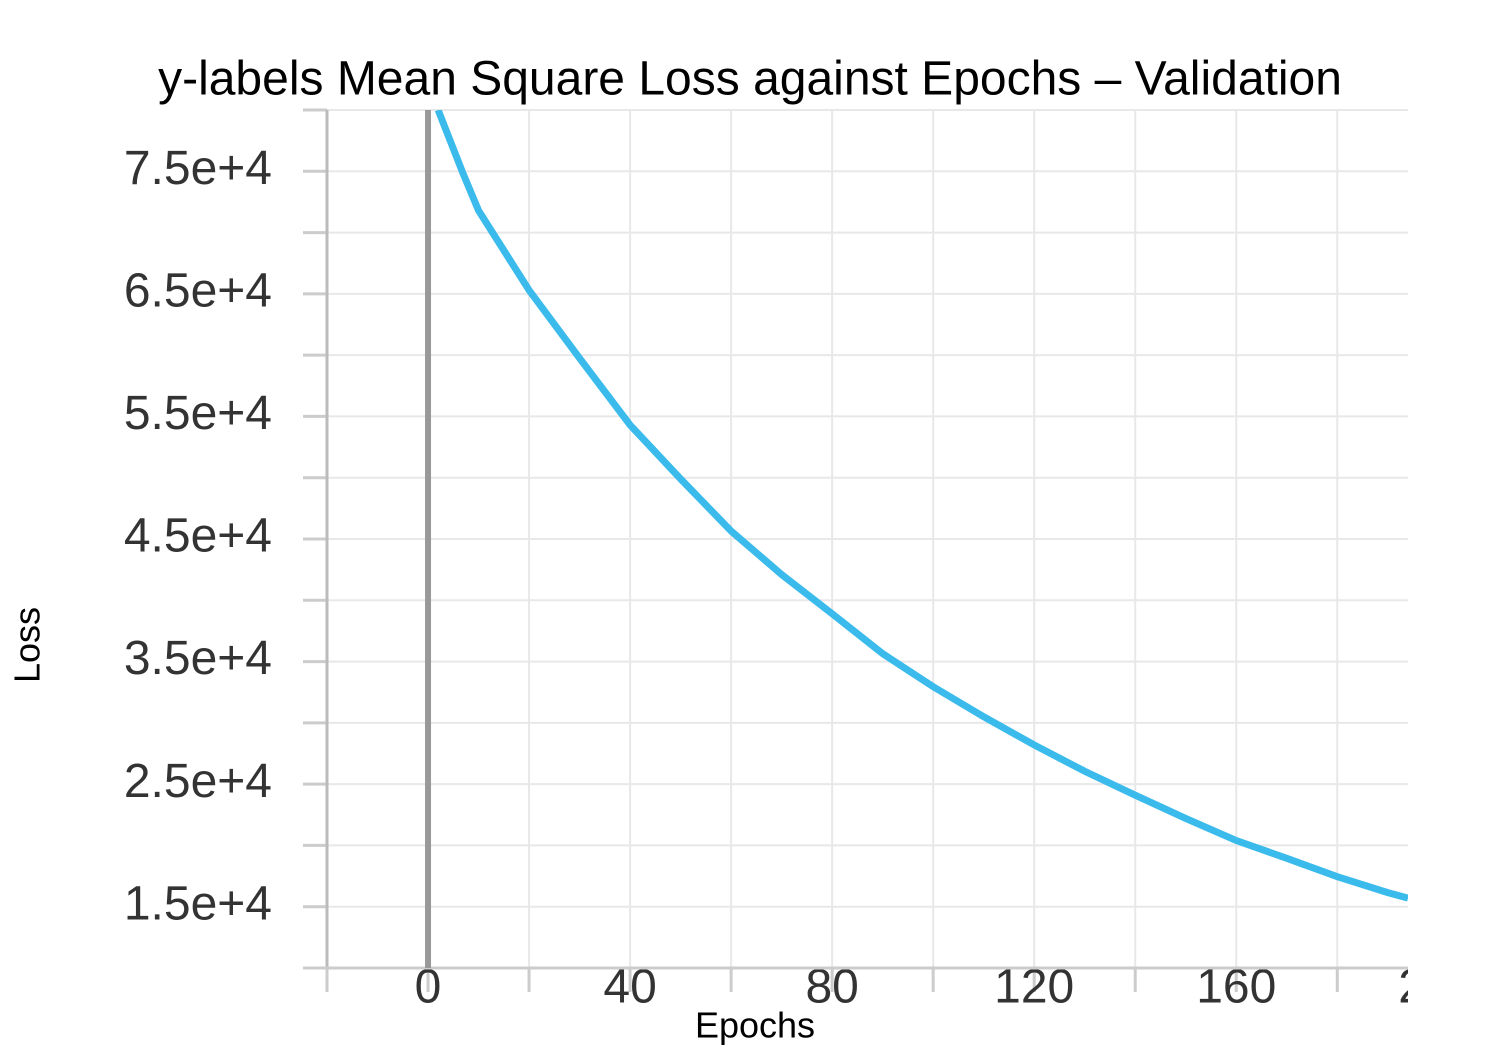  Describe the element at coordinates (198, 291) in the screenshot. I see `y-tick-label: 6.5e+4` at that location.